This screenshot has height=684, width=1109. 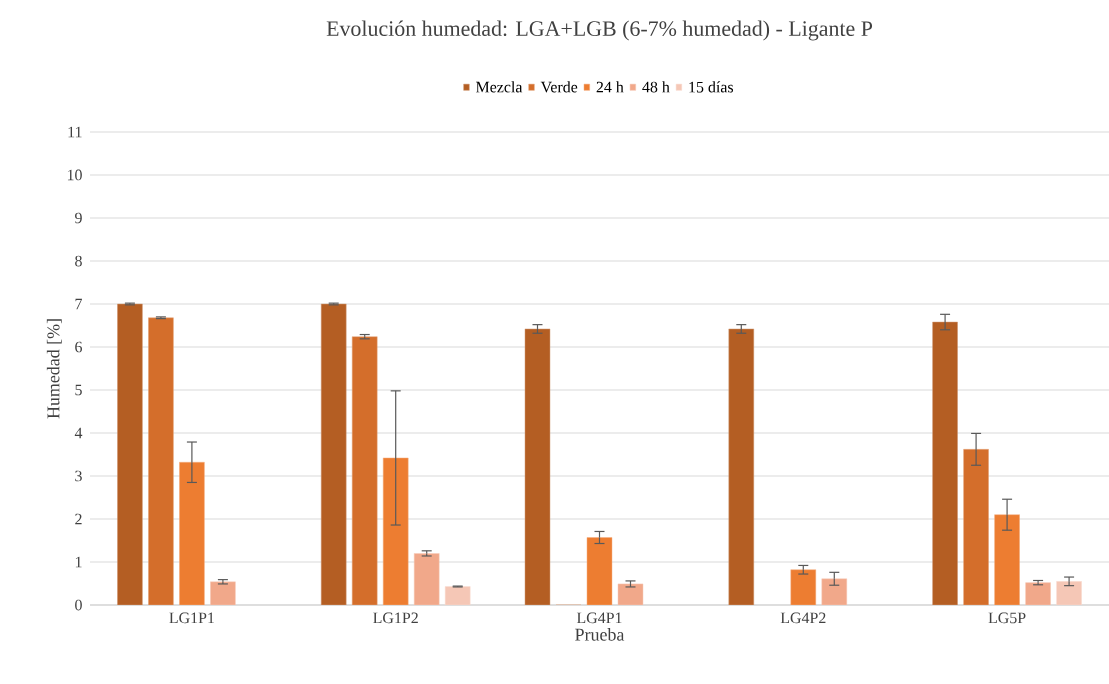 I want to click on x-tick-label: LG5P, so click(x=1007, y=618).